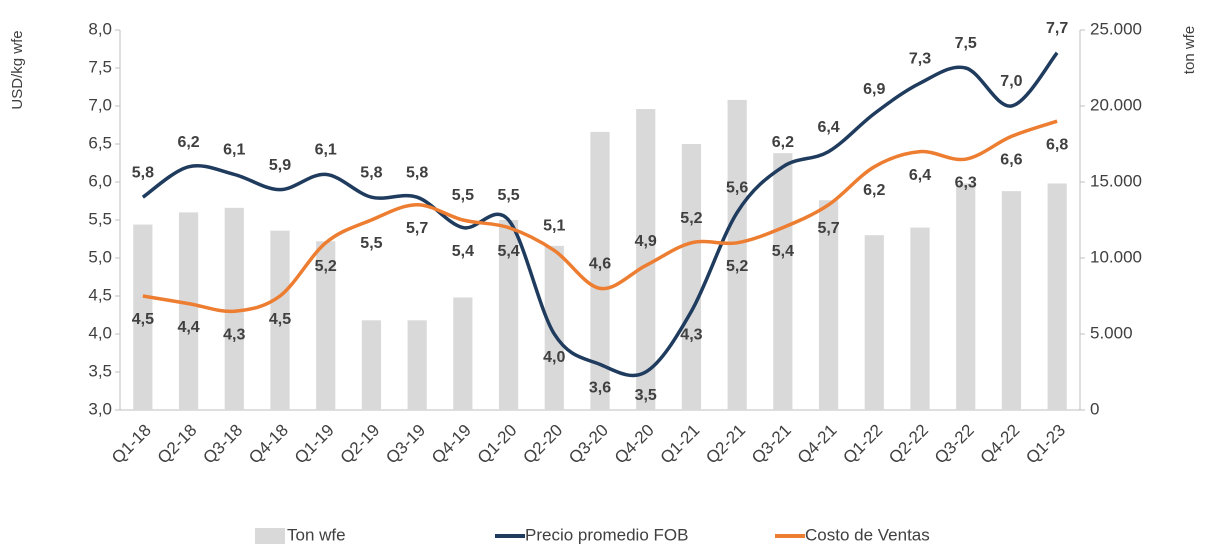  I want to click on y-tick-label: 6,0, so click(100, 180).